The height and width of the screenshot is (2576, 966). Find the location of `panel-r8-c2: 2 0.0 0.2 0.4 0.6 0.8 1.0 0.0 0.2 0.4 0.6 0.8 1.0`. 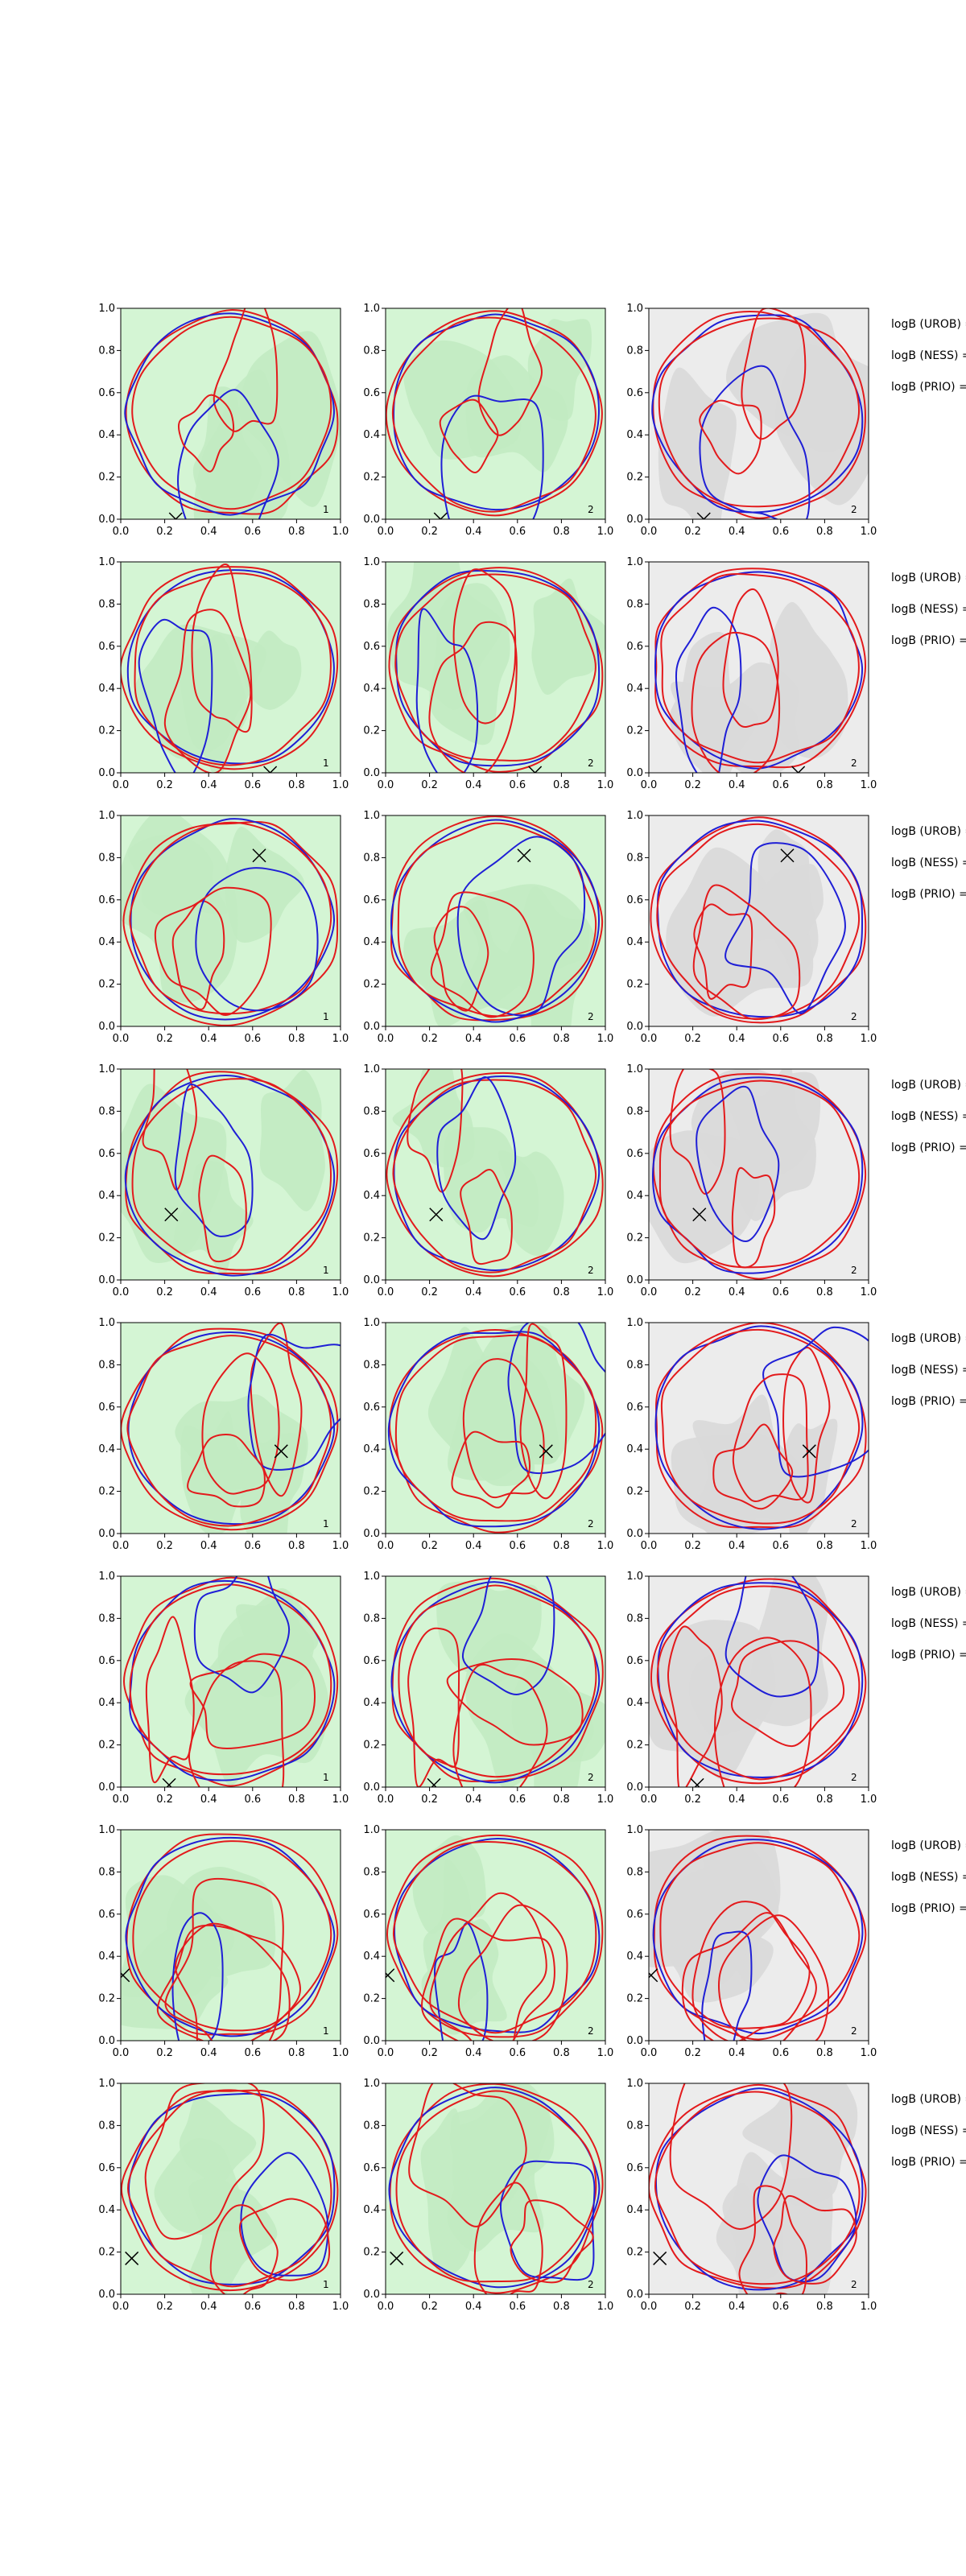

panel-r8-c2: 2 0.0 0.2 0.4 0.6 0.8 1.0 0.0 0.2 0.4 0.6 0.8 1.0 is located at coordinates (488, 2195).